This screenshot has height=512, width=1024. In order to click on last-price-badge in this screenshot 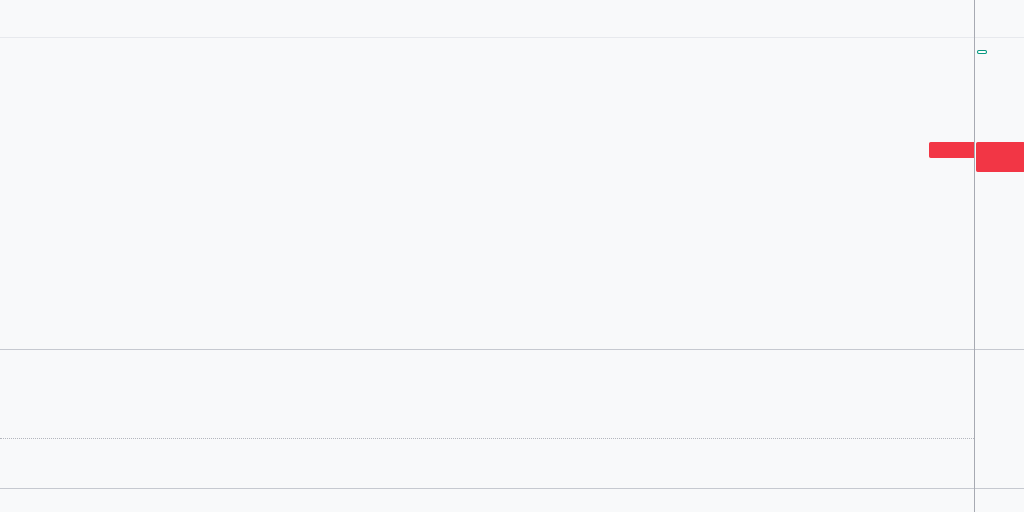, I will do `click(1000, 157)`.